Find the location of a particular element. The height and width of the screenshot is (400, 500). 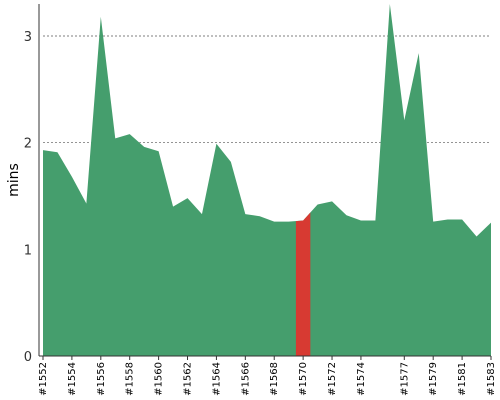

y-tick-label: 2 is located at coordinates (28, 144).